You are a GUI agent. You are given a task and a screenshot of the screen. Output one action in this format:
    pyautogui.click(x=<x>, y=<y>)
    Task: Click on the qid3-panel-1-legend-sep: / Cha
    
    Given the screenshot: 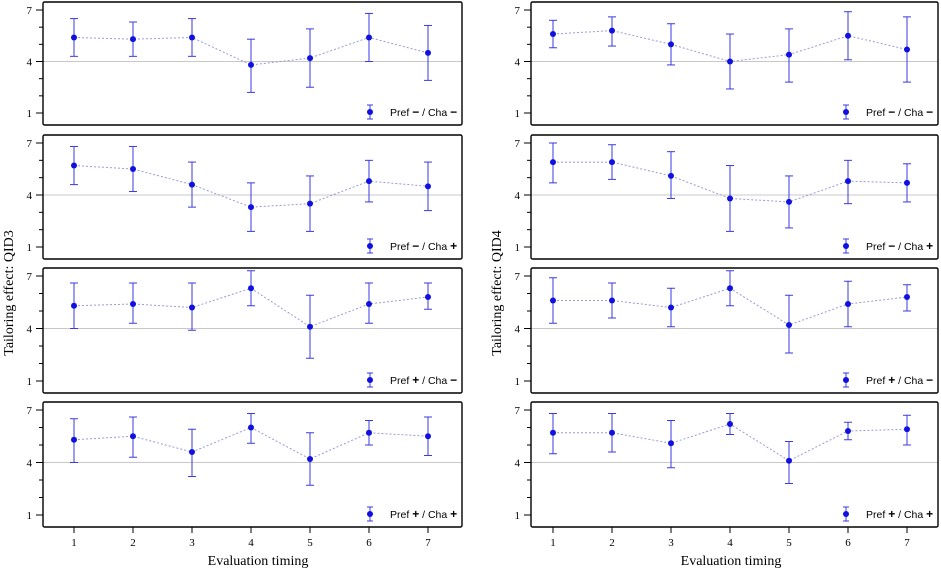 What is the action you would take?
    pyautogui.click(x=434, y=113)
    